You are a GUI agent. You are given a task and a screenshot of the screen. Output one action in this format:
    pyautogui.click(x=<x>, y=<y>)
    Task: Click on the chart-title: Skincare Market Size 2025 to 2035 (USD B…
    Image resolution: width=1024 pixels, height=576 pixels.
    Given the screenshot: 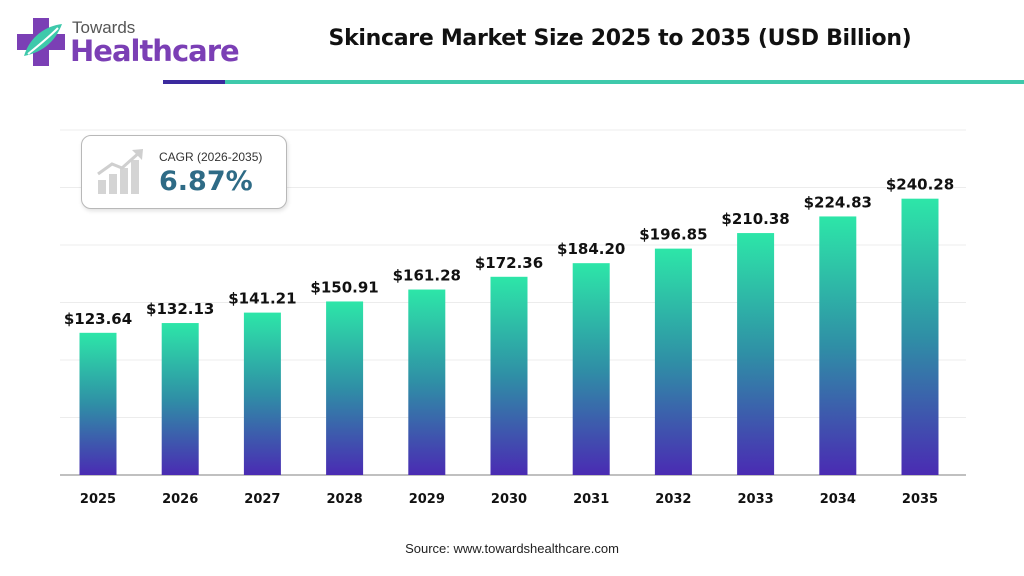 What is the action you would take?
    pyautogui.click(x=620, y=38)
    